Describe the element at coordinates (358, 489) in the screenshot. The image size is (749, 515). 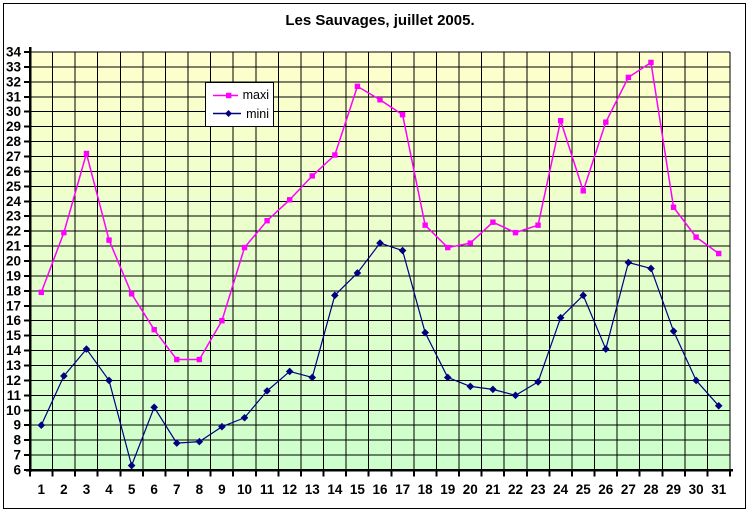
I see `x-tick-label: 15` at that location.